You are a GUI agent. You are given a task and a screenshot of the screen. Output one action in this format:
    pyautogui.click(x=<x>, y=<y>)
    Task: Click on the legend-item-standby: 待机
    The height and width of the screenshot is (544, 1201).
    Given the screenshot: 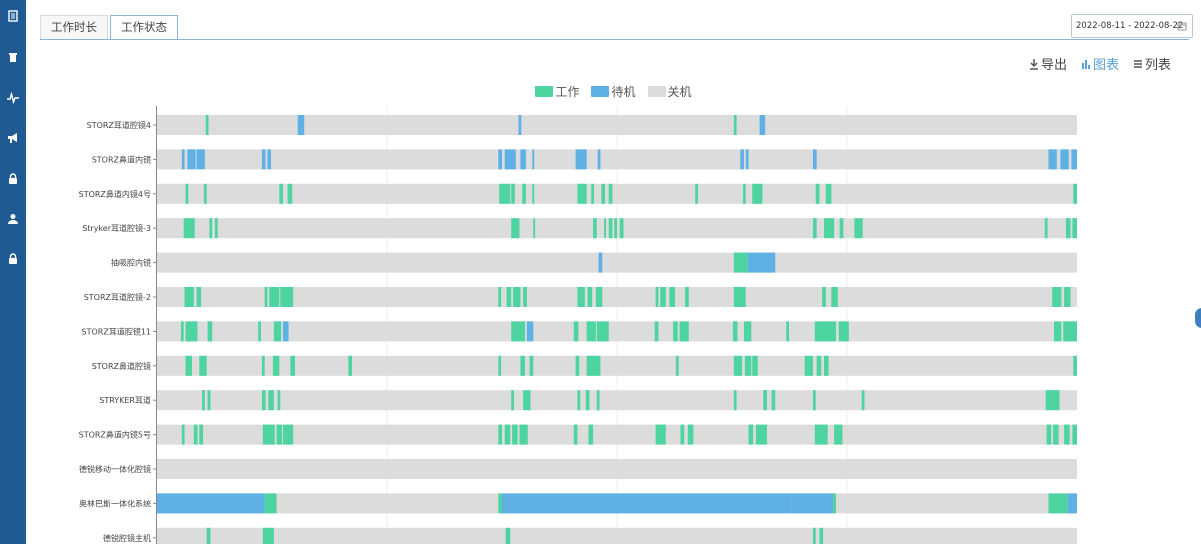 What is the action you would take?
    pyautogui.click(x=613, y=91)
    